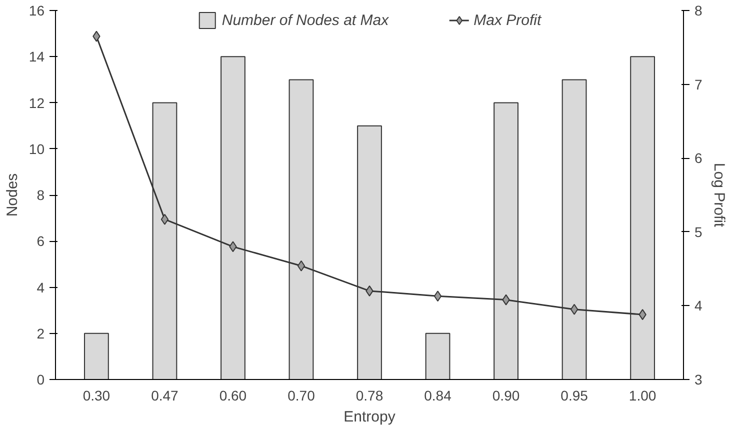 The image size is (730, 428). I want to click on y2-tick-label: 7, so click(698, 84).